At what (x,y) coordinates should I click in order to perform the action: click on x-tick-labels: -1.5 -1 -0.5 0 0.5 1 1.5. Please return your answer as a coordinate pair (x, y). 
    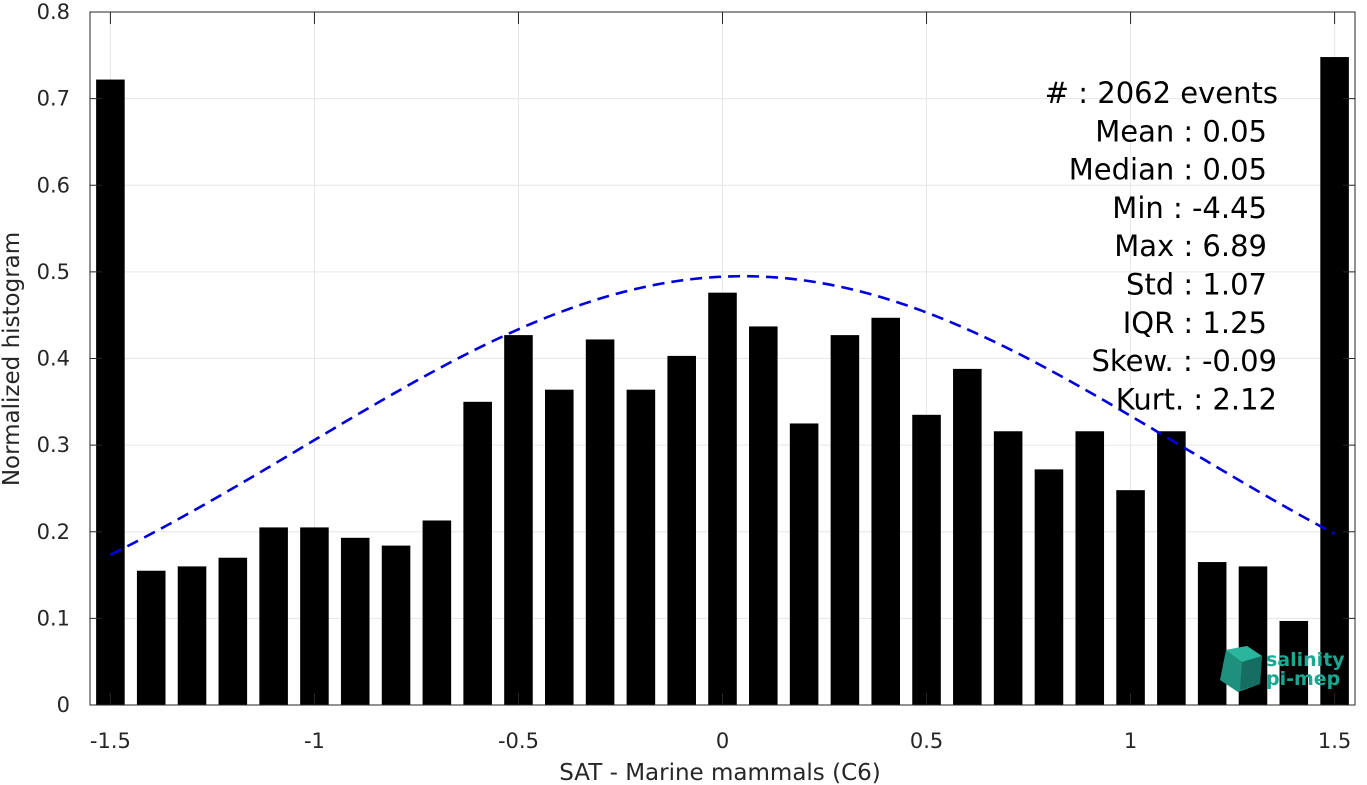
    Looking at the image, I should click on (720, 741).